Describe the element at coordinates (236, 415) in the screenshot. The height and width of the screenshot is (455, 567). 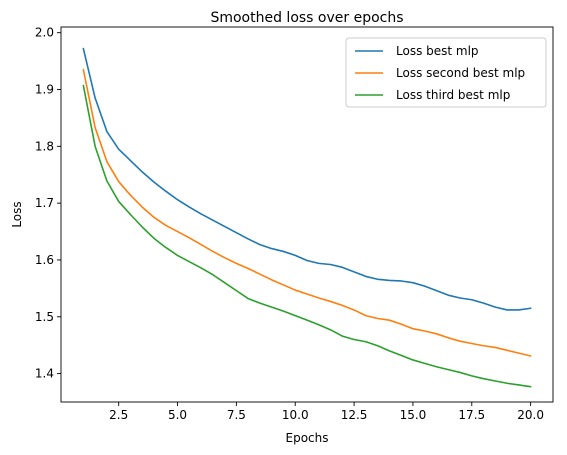
I see `x-tick-label: 7.5` at that location.